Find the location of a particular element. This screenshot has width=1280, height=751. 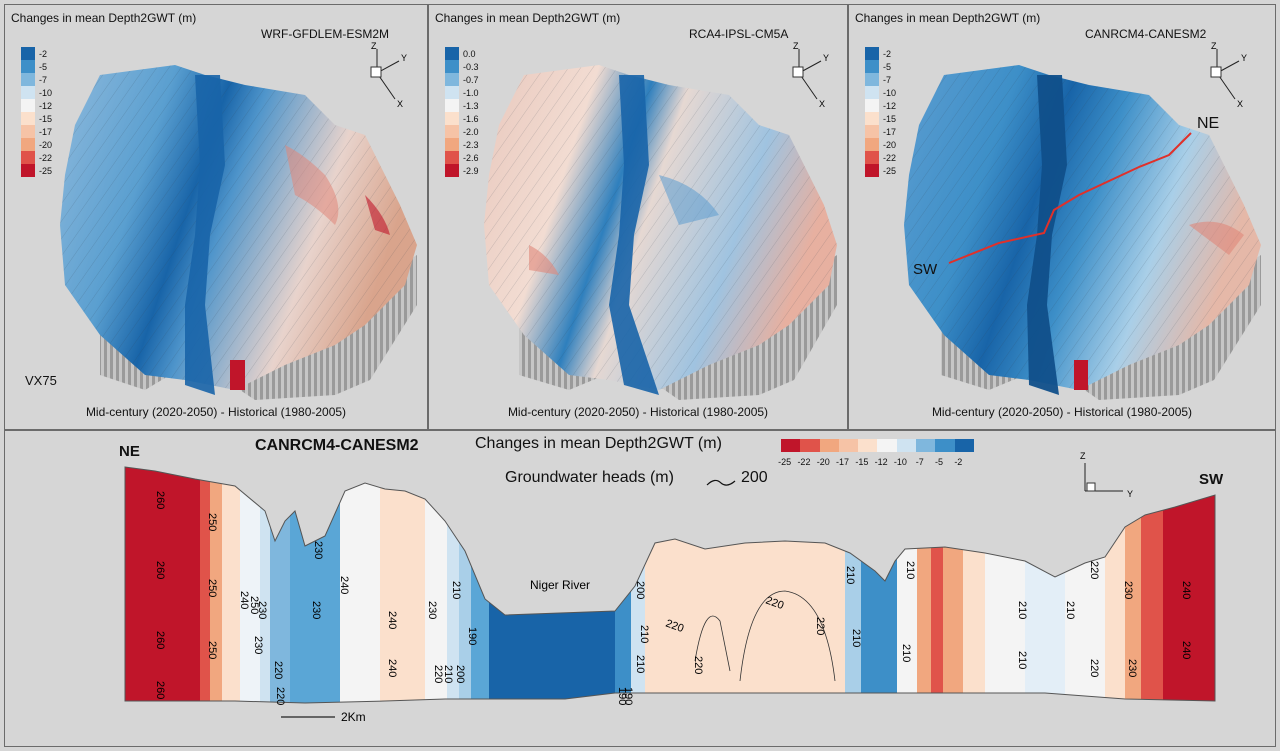

model-name: CANRCM4-CANESM2 is located at coordinates (1146, 34).